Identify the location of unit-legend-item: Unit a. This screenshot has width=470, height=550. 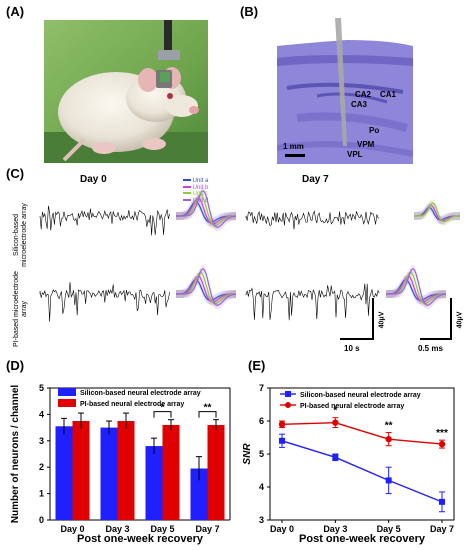
(195, 181).